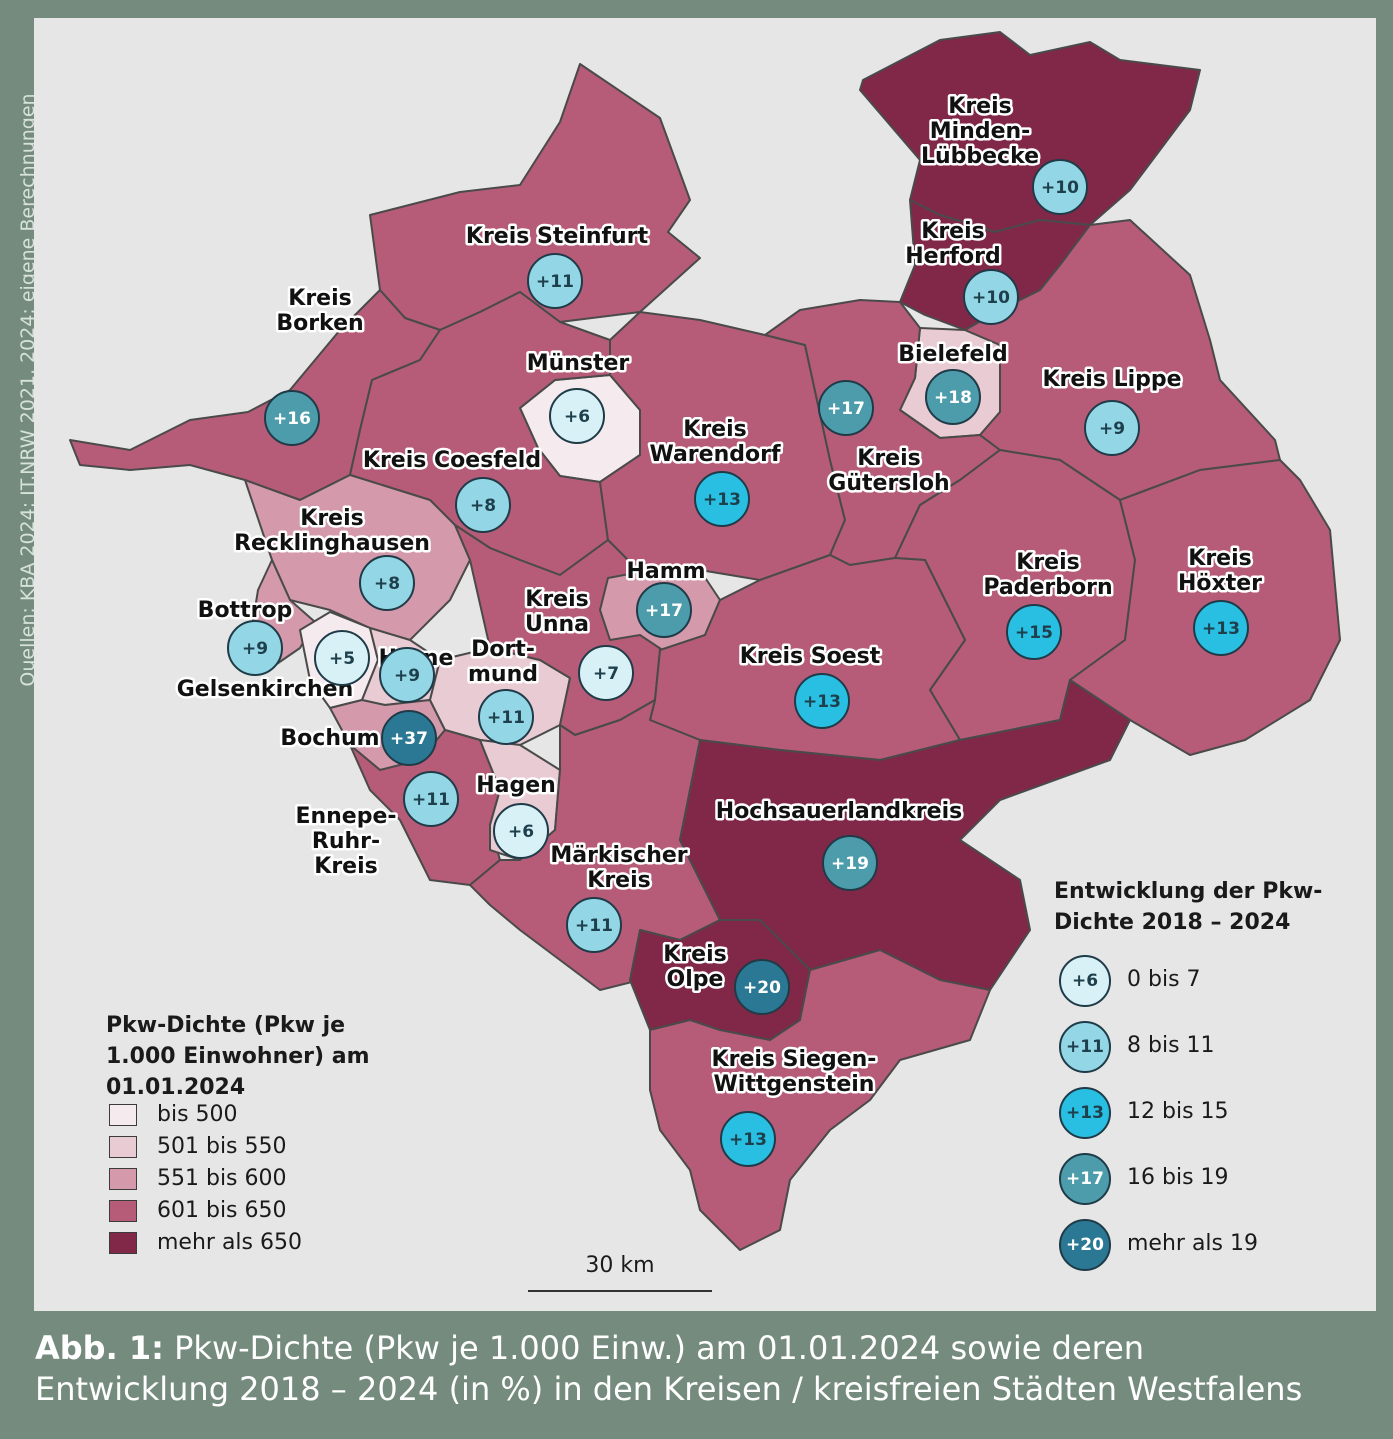  What do you see at coordinates (1178, 1111) in the screenshot?
I see `development-legend-label: 12 bis 15` at bounding box center [1178, 1111].